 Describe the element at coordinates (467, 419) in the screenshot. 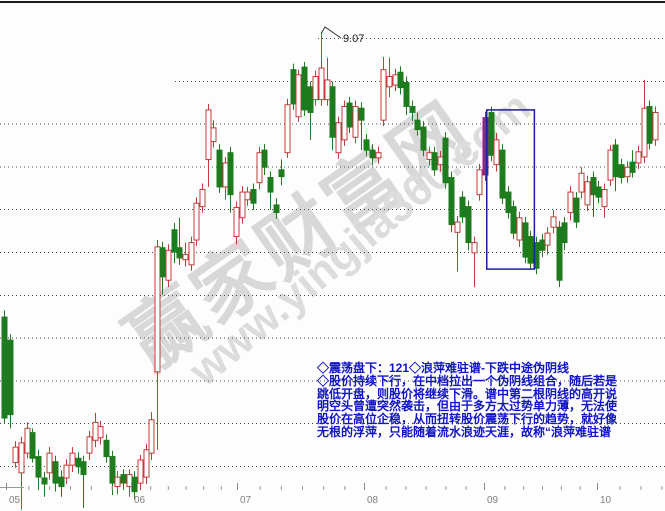

I see `description-line: 股价在高位企稳，从而扭转股价震荡下行的趋势，就好像` at that location.